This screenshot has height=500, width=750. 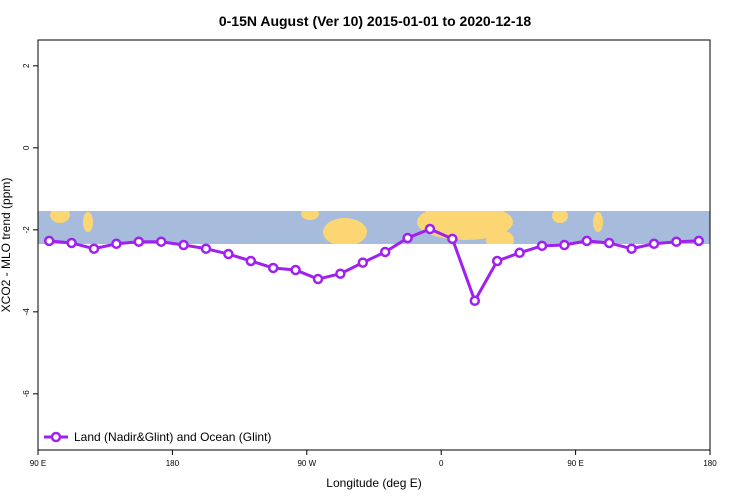 I want to click on y-tick-label: -4, so click(x=26, y=312).